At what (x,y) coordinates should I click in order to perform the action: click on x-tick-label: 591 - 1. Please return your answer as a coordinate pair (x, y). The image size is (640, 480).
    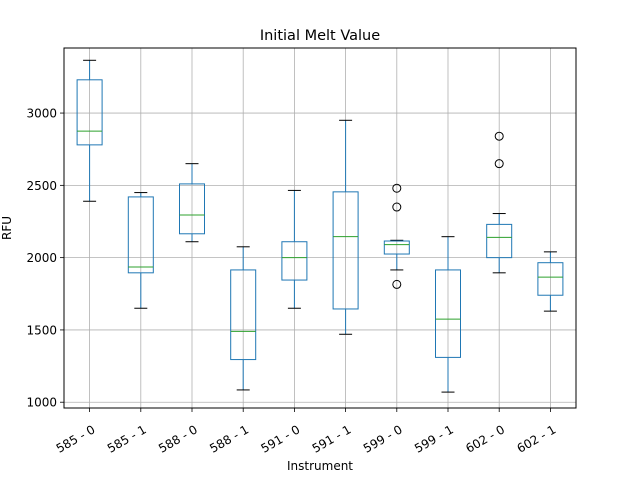
    Looking at the image, I should click on (332, 438).